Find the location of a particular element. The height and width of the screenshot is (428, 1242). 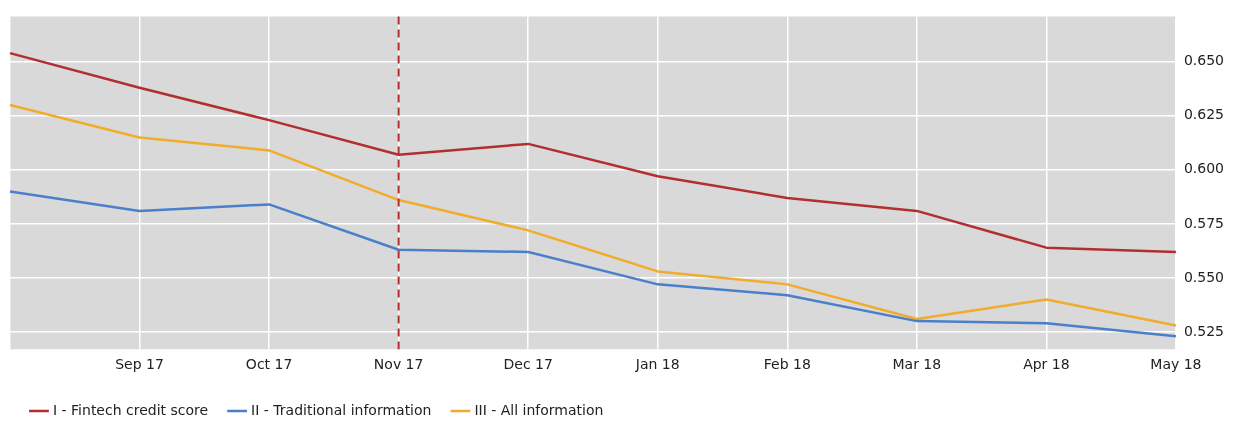

x-tick-label: Mar 18 is located at coordinates (917, 364).